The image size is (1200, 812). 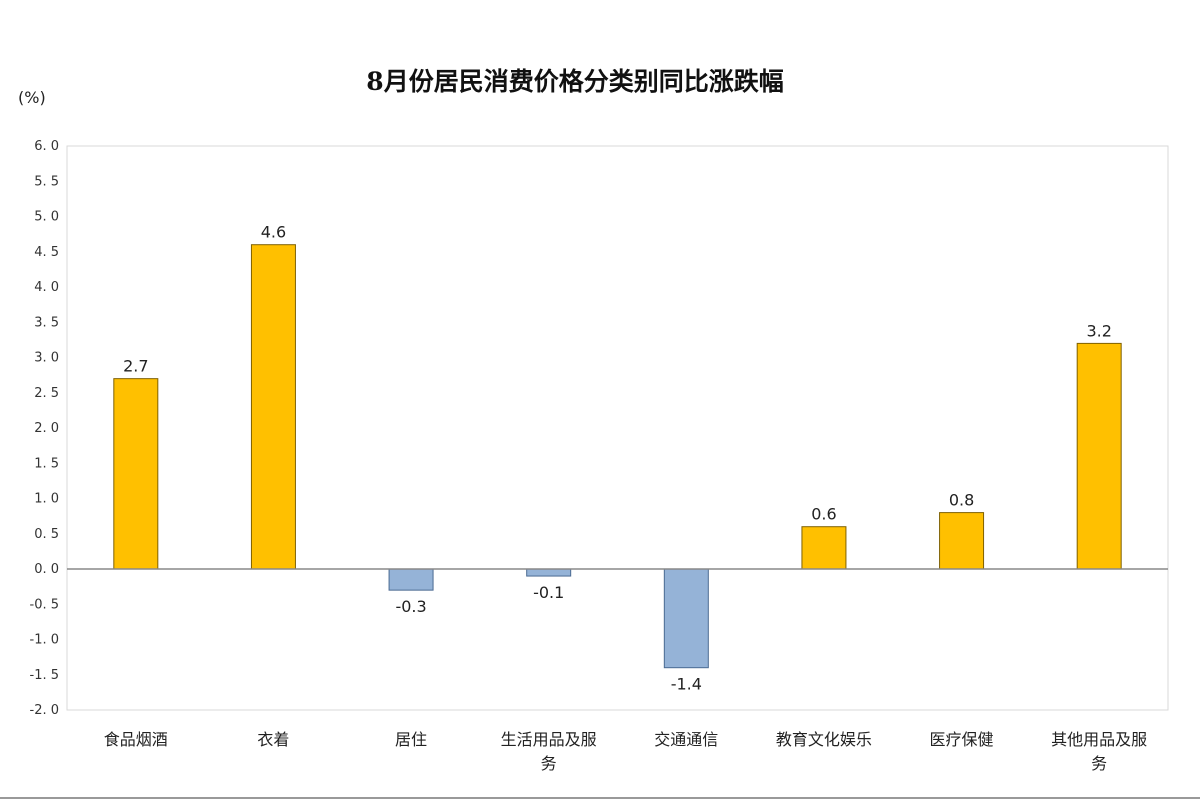 What do you see at coordinates (46, 569) in the screenshot?
I see `y-tick-label: 0. 0` at bounding box center [46, 569].